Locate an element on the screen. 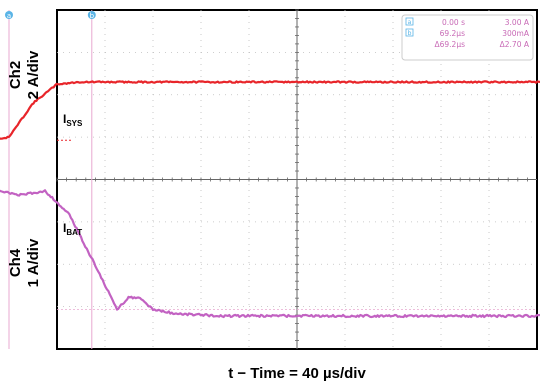  ibat-label: IBAT is located at coordinates (72, 229).